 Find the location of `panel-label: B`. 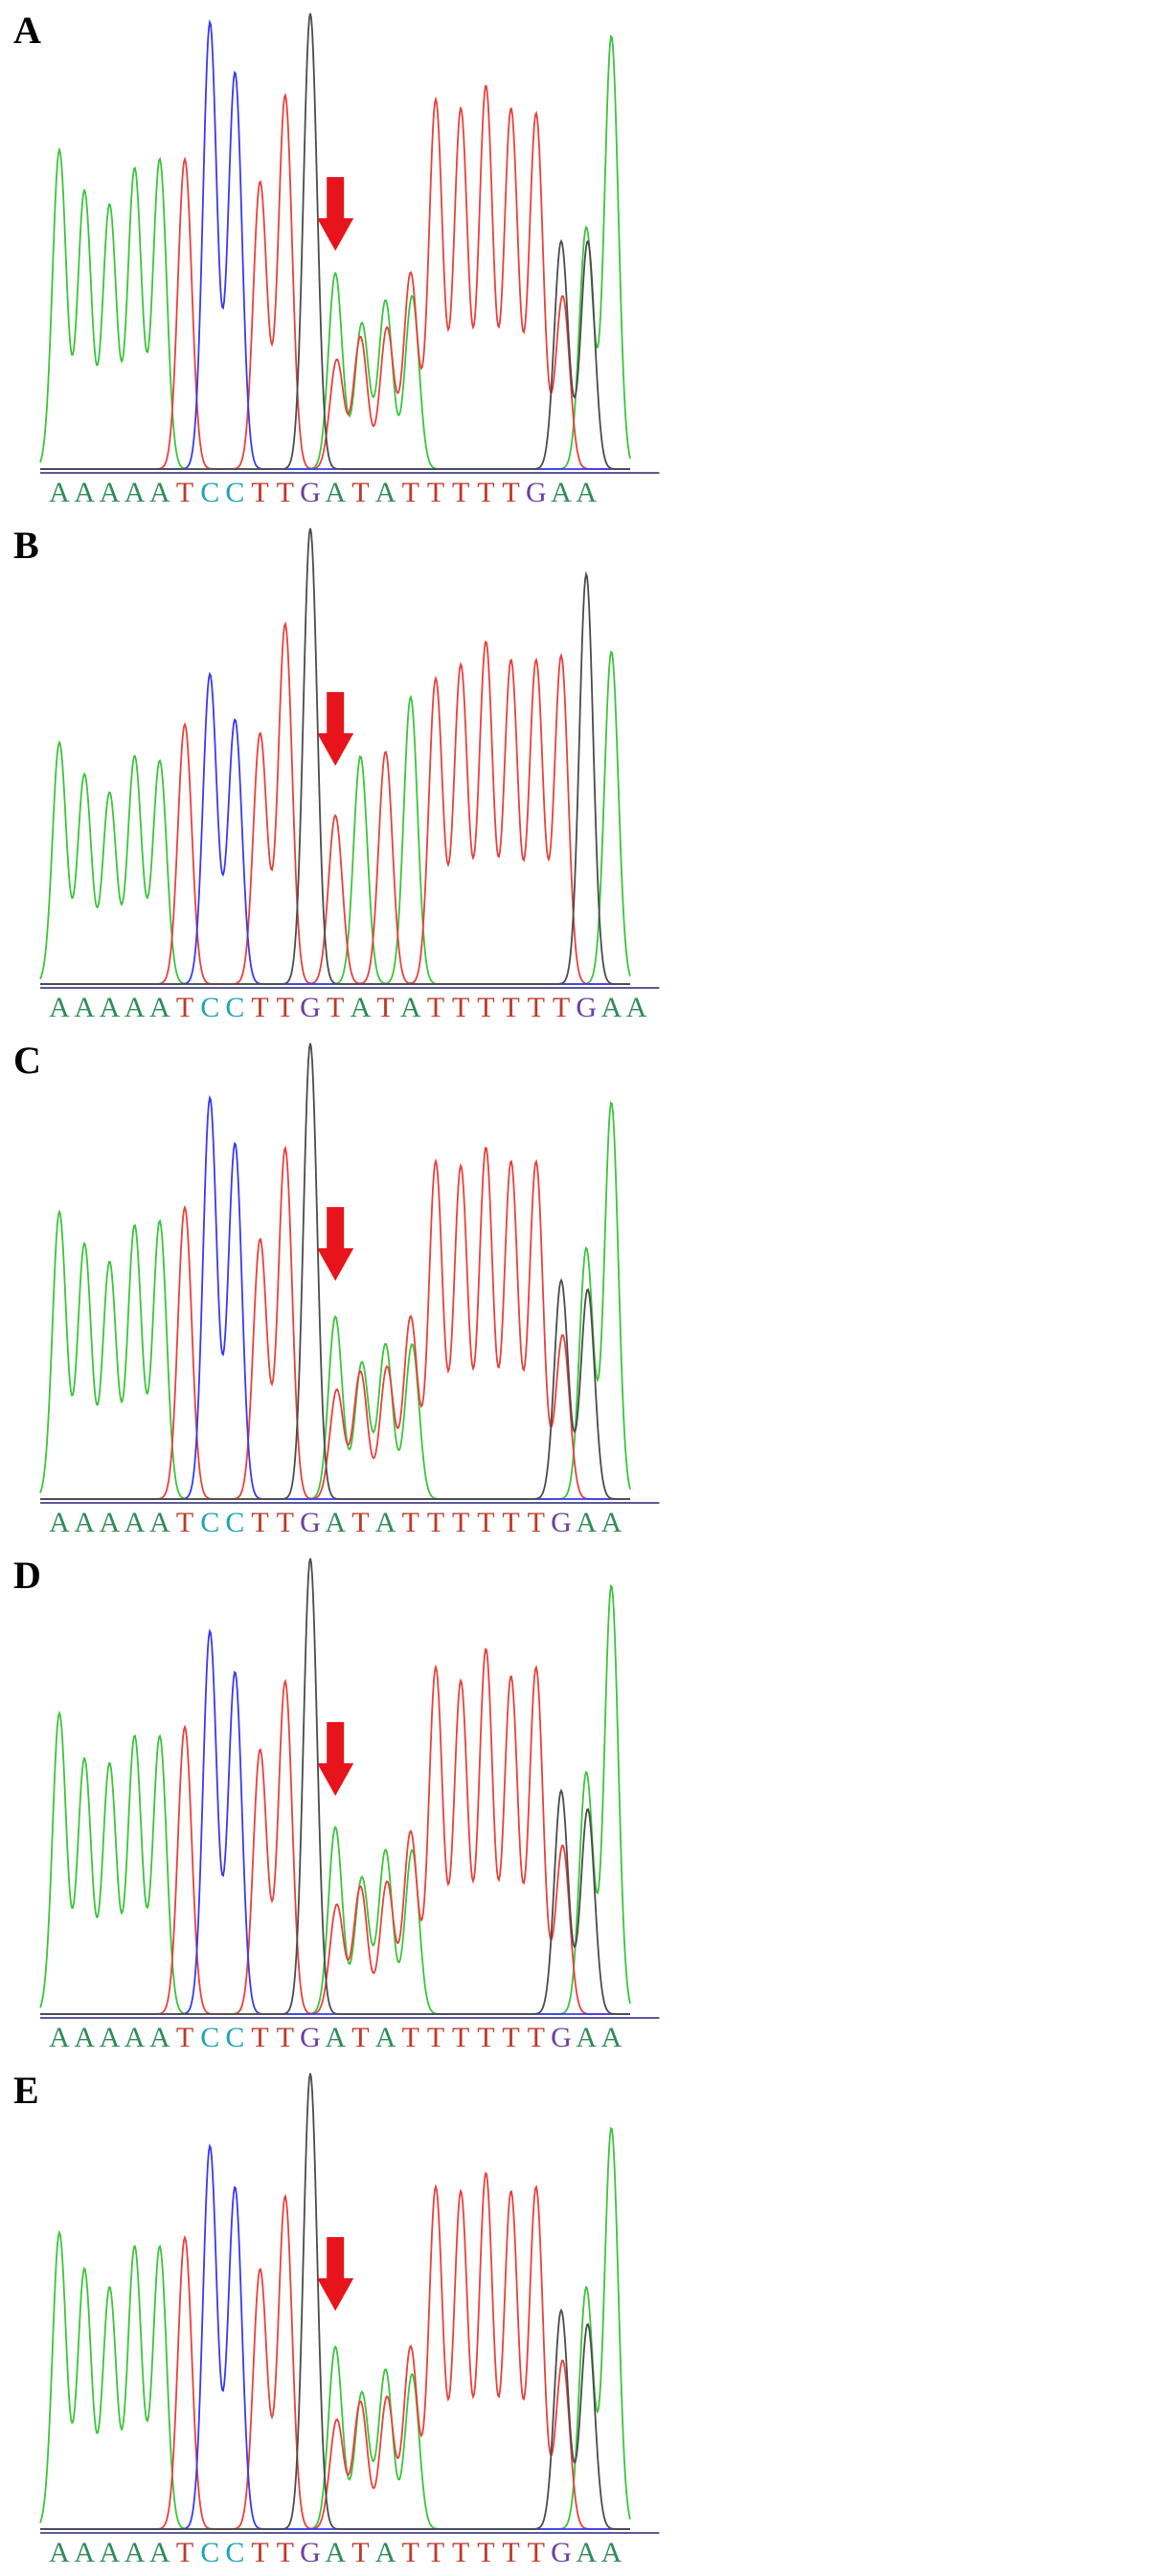

panel-label: B is located at coordinates (26, 545).